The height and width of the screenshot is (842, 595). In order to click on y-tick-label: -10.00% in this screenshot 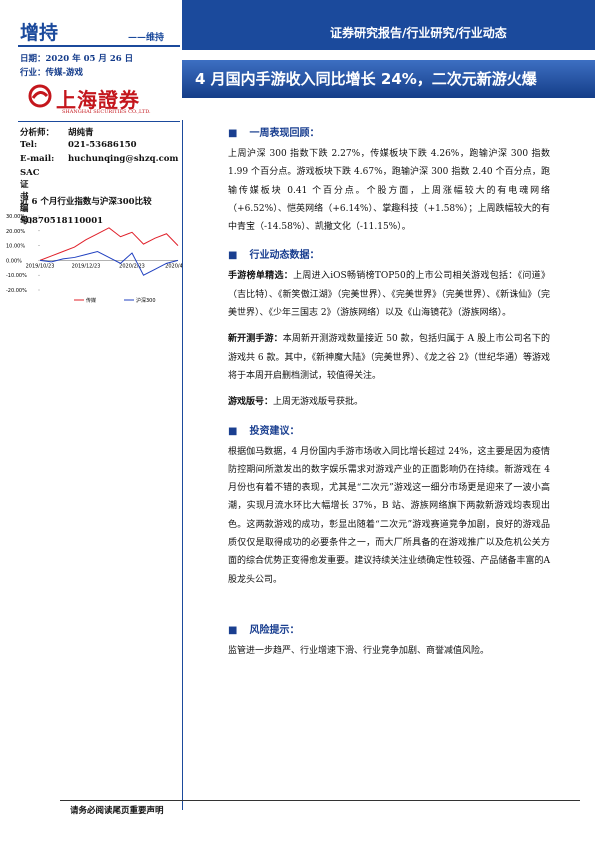, I will do `click(16, 276)`.